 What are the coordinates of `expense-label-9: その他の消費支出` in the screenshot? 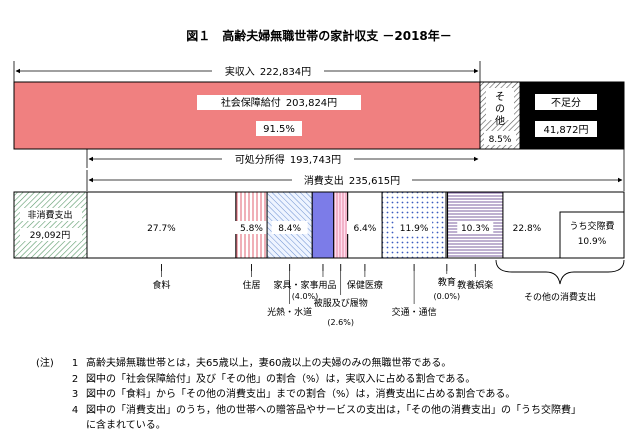 It's located at (560, 297).